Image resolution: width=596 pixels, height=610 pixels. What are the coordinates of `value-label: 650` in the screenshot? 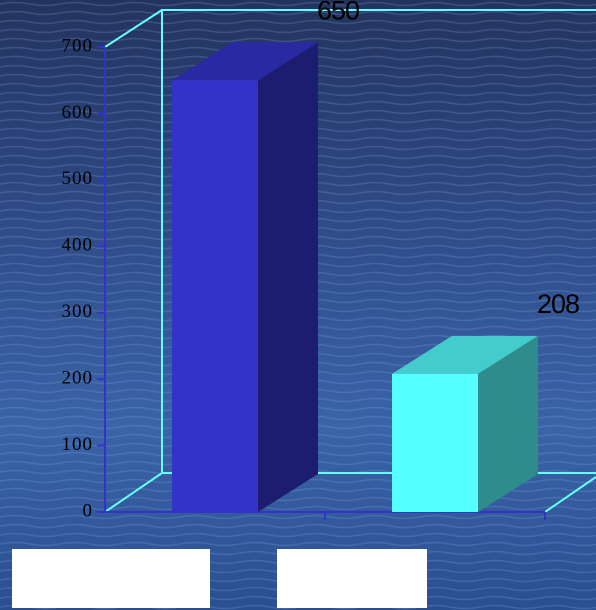 It's located at (338, 12).